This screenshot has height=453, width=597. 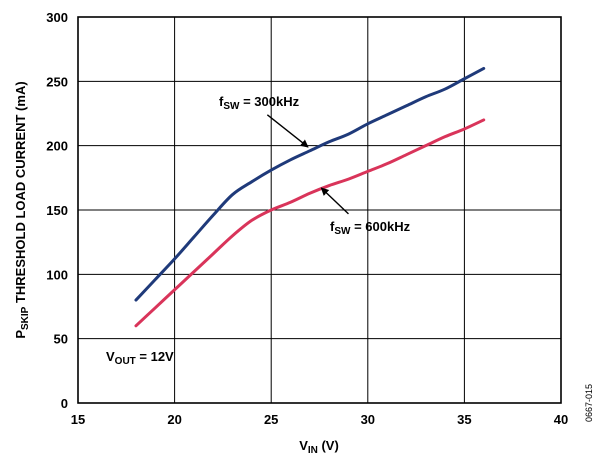 I want to click on y-tick-label: 150, so click(x=57, y=210).